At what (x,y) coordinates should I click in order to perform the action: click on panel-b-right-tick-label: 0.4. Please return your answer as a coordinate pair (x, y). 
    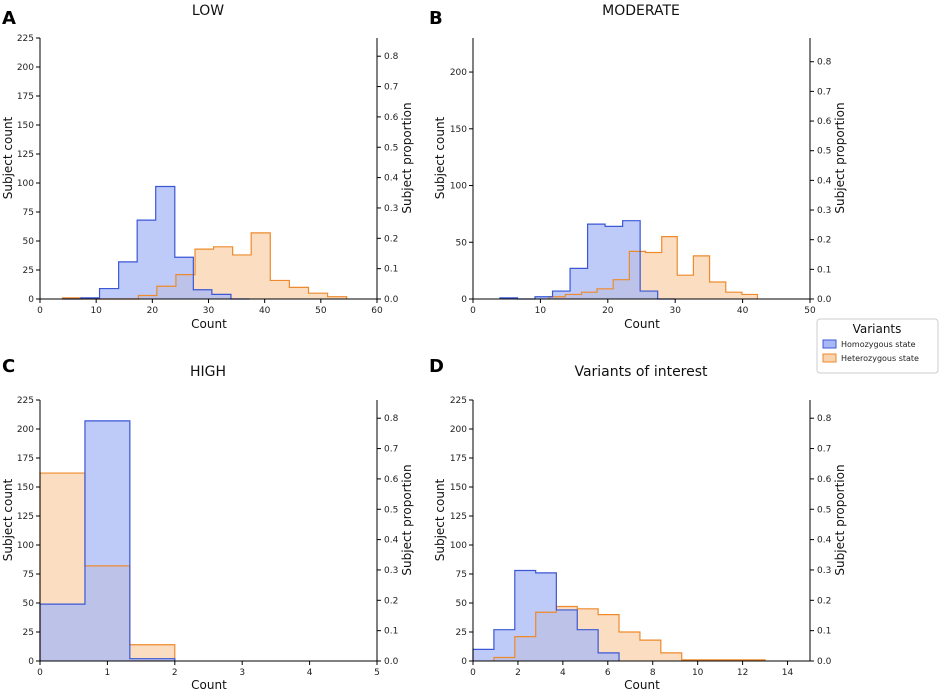
    Looking at the image, I should click on (824, 181).